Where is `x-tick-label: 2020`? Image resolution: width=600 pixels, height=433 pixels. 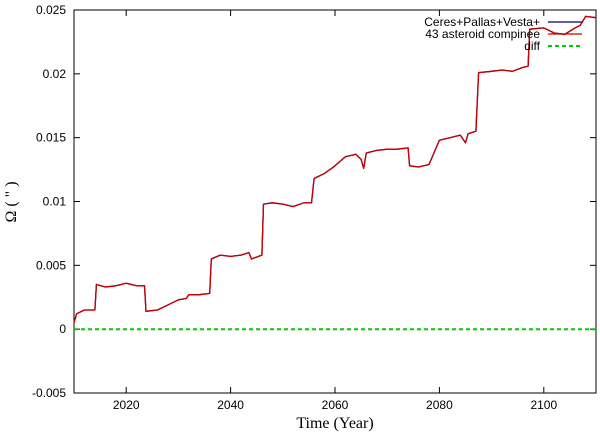
x-tick-label: 2020 is located at coordinates (126, 405).